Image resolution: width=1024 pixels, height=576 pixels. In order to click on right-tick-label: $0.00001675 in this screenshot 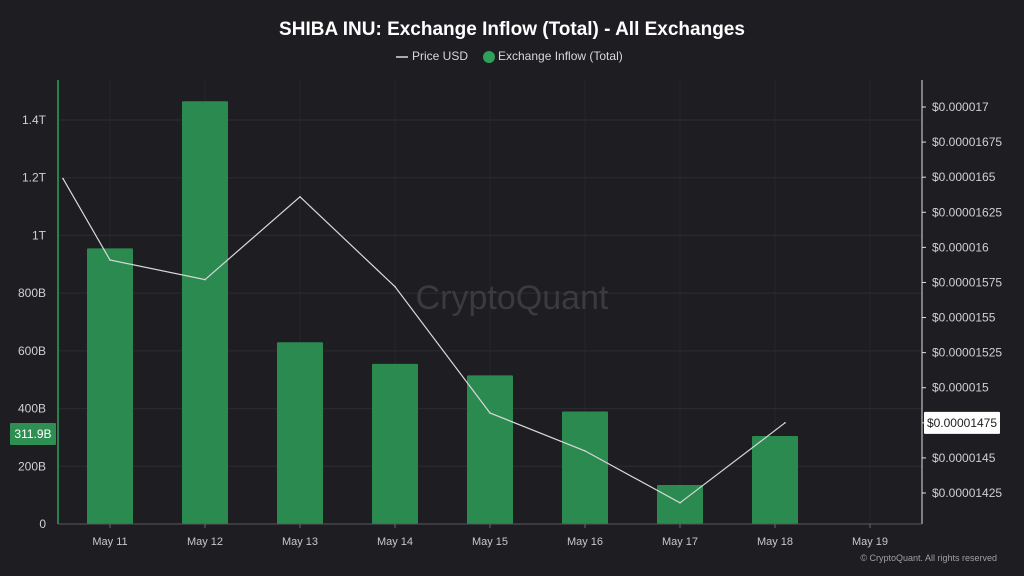, I will do `click(967, 142)`.